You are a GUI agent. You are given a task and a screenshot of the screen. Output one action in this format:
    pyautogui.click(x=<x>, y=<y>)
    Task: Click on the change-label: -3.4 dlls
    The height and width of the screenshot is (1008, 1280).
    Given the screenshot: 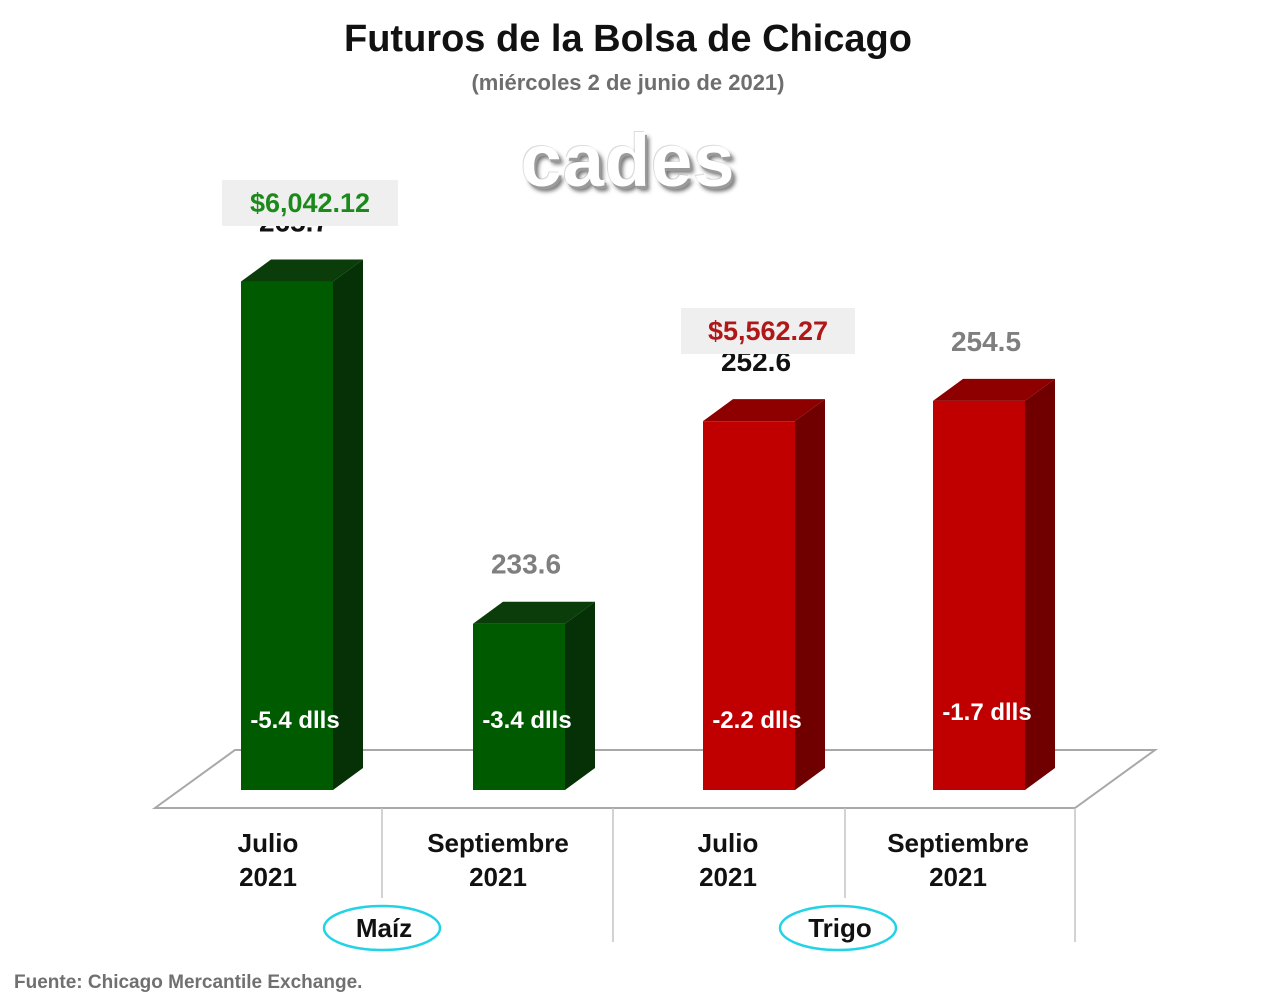 What is the action you would take?
    pyautogui.click(x=526, y=720)
    